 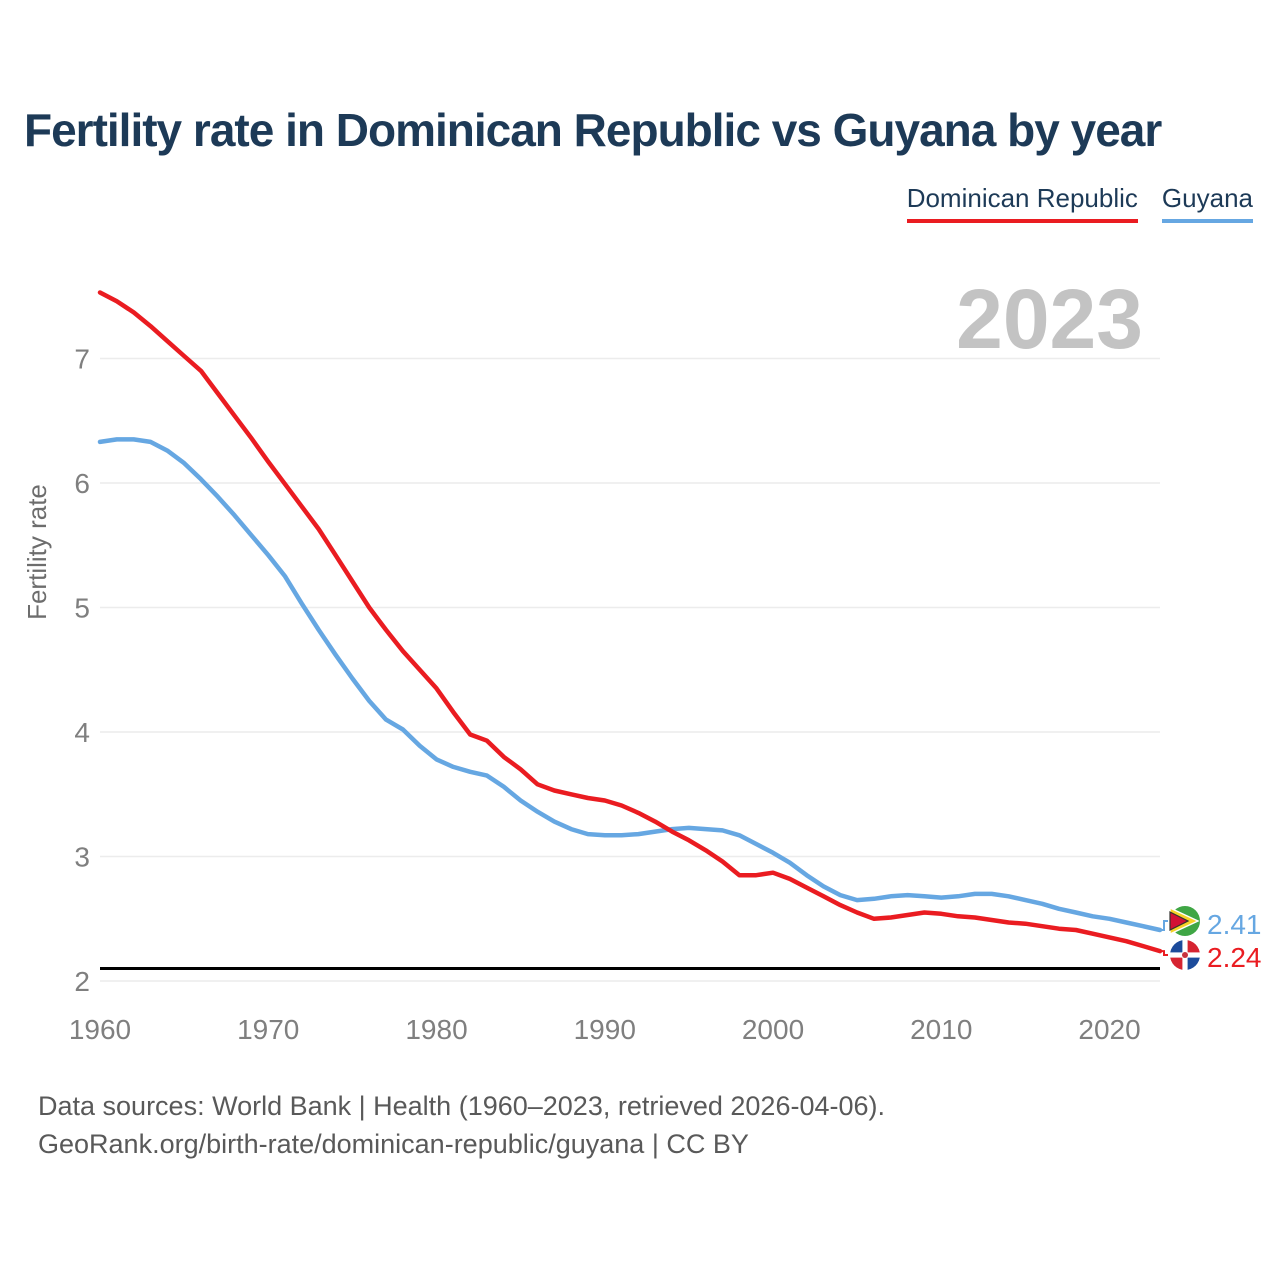 I want to click on y-axis-title: Fertility rate, so click(x=37, y=552).